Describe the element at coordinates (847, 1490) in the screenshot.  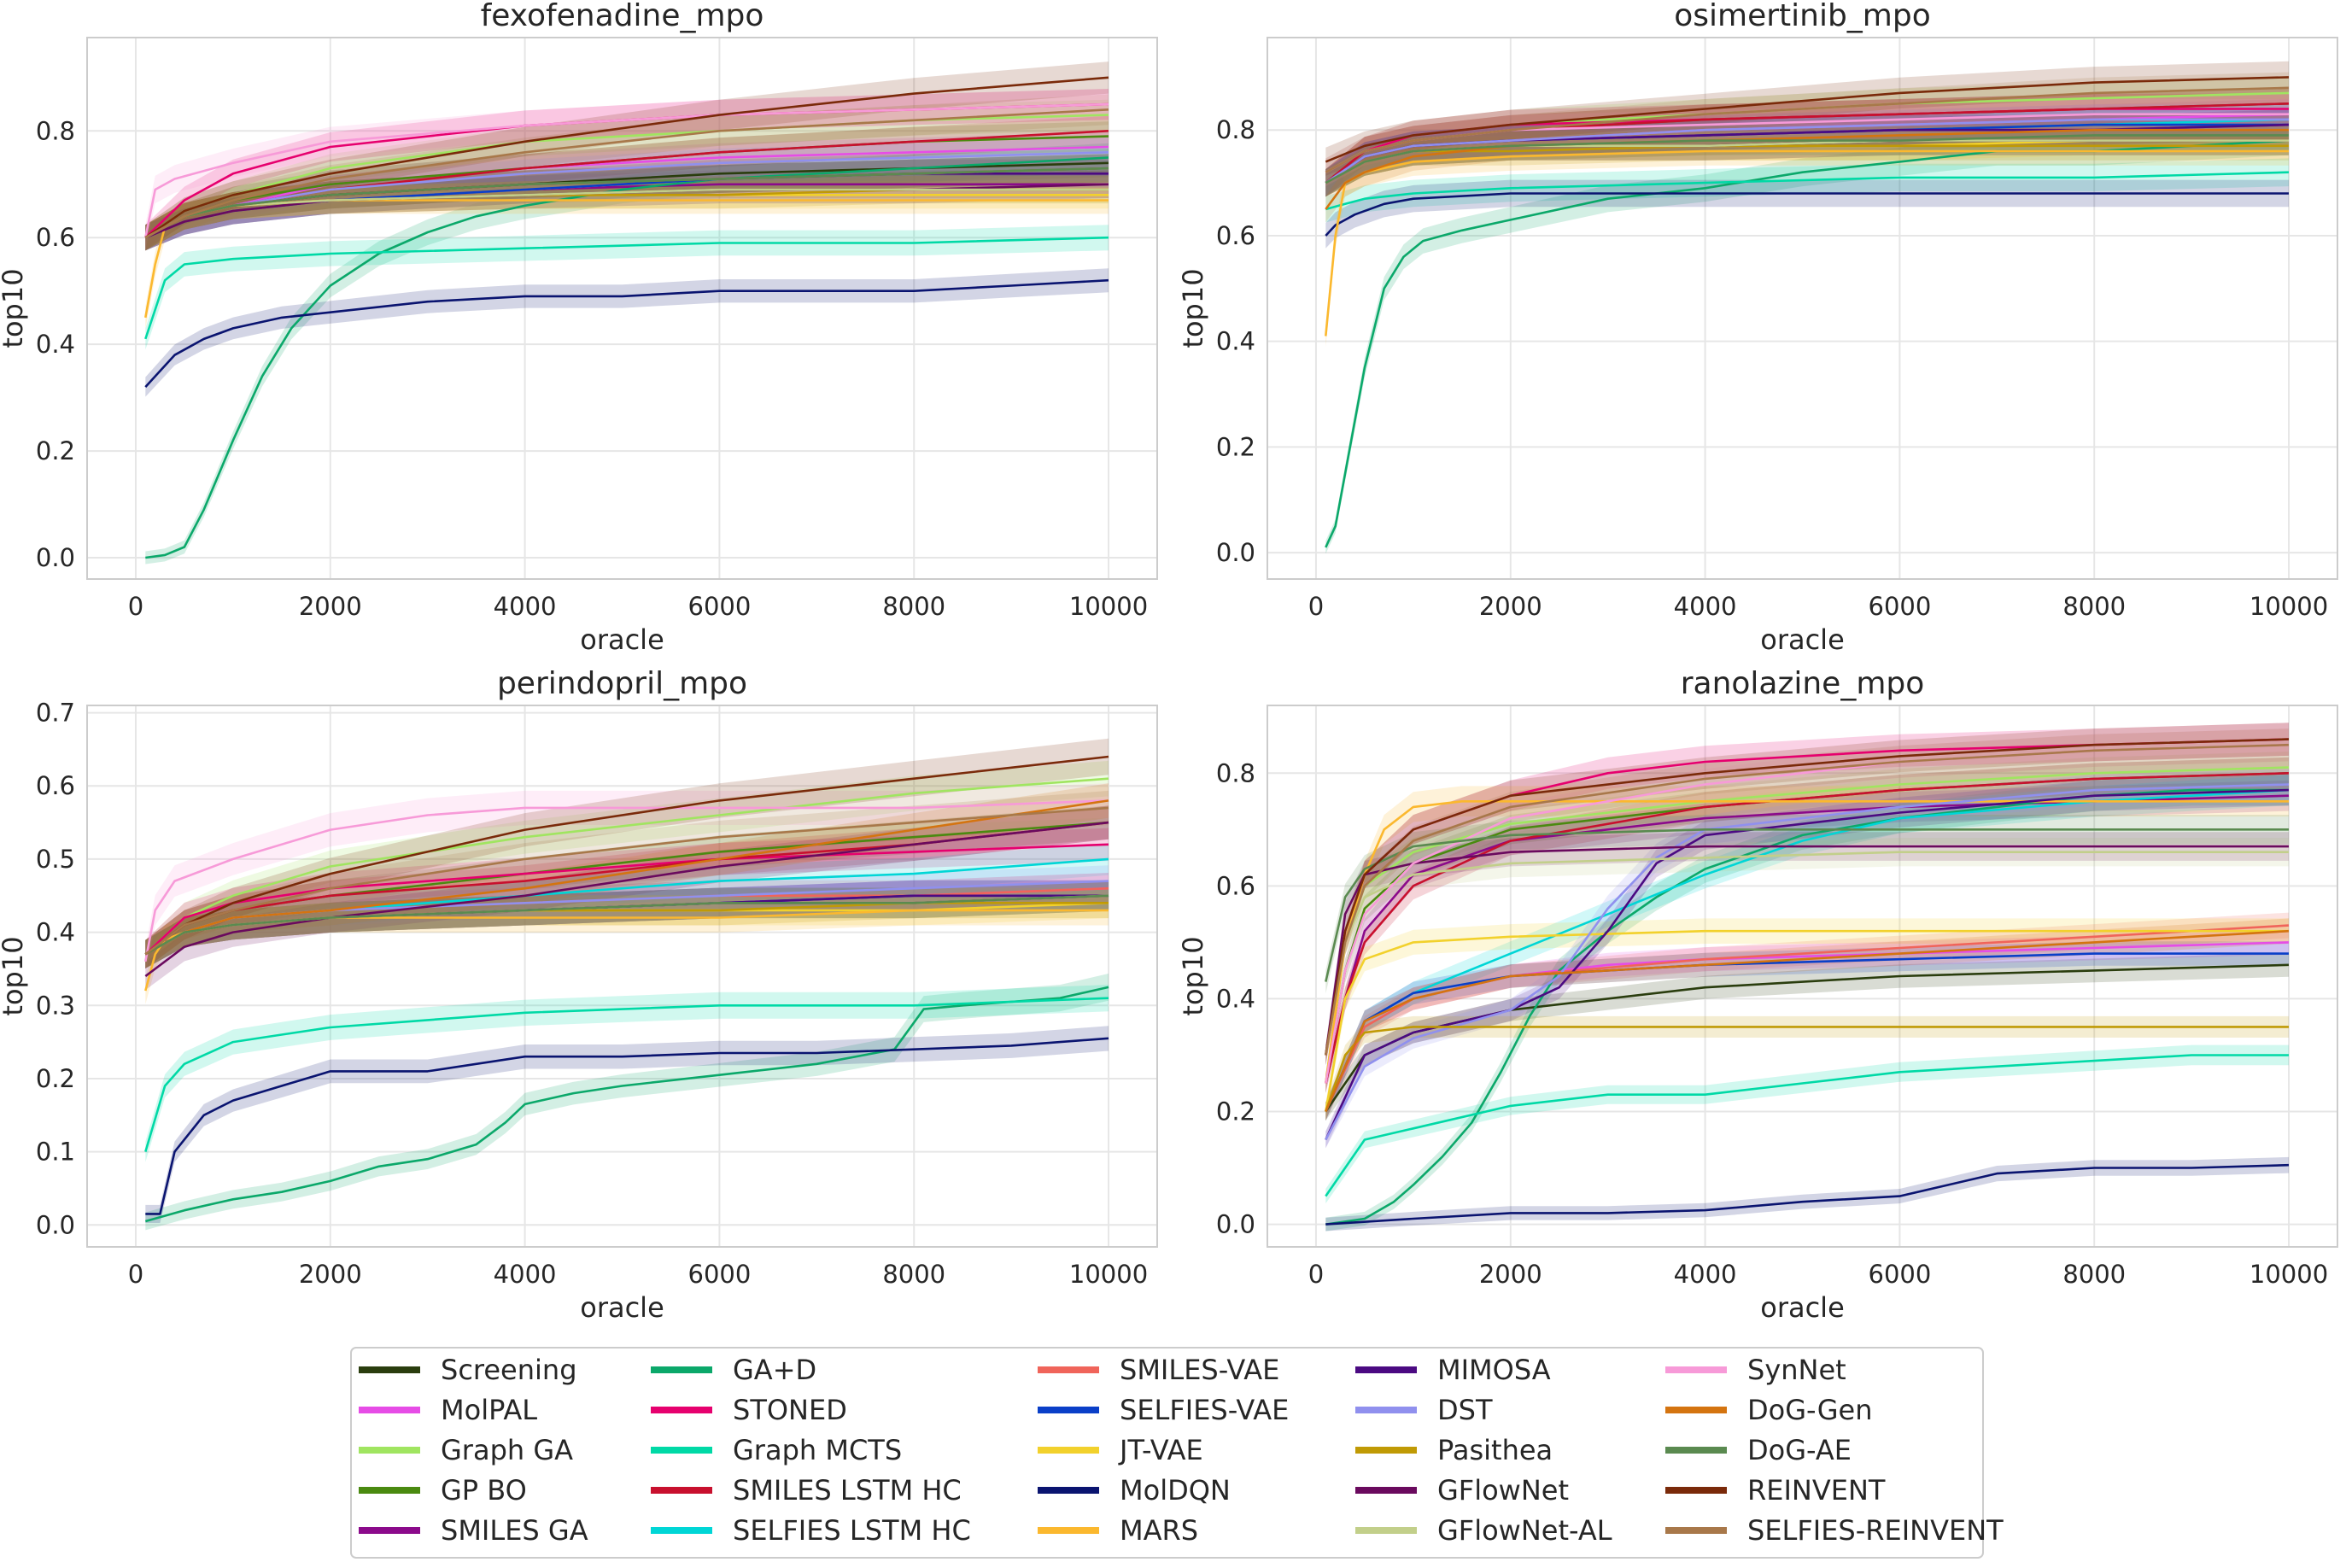
I see `legend-label: SMILES LSTM HC` at that location.